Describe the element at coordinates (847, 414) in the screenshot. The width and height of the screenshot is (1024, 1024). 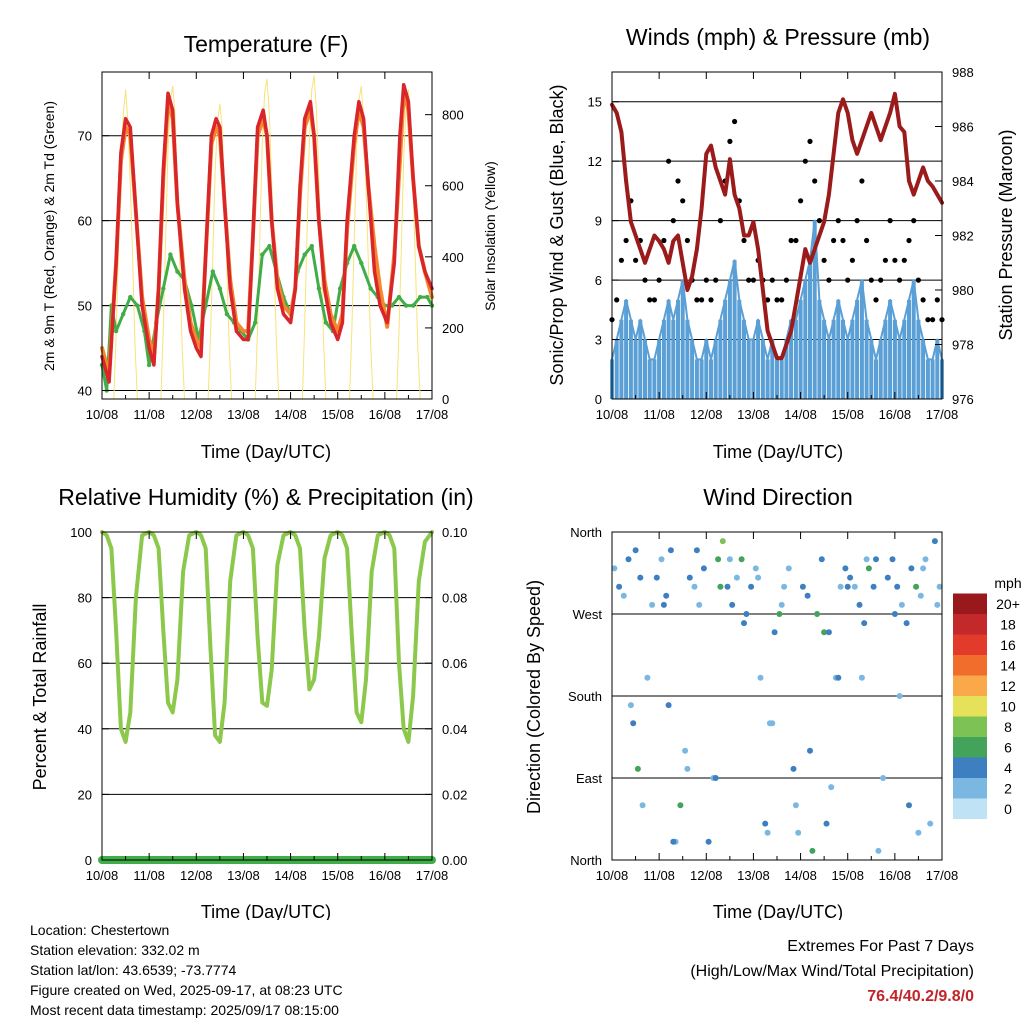
I see `winds-x-tick-label: 15/08` at that location.